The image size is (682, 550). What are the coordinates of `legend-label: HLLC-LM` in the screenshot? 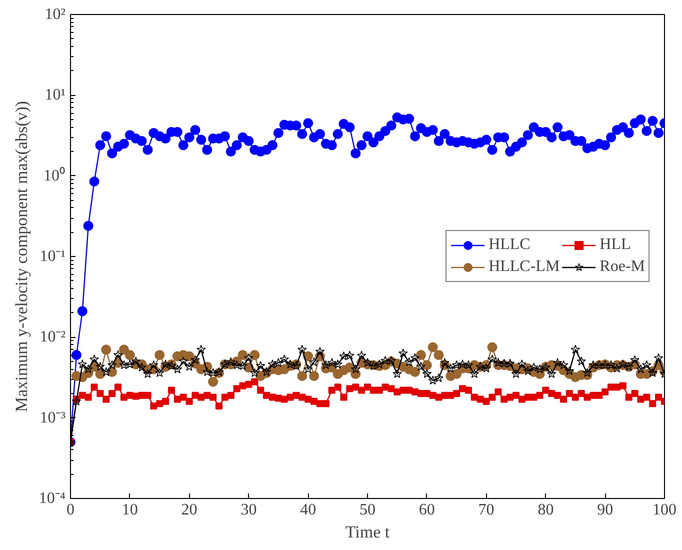 It's located at (524, 267).